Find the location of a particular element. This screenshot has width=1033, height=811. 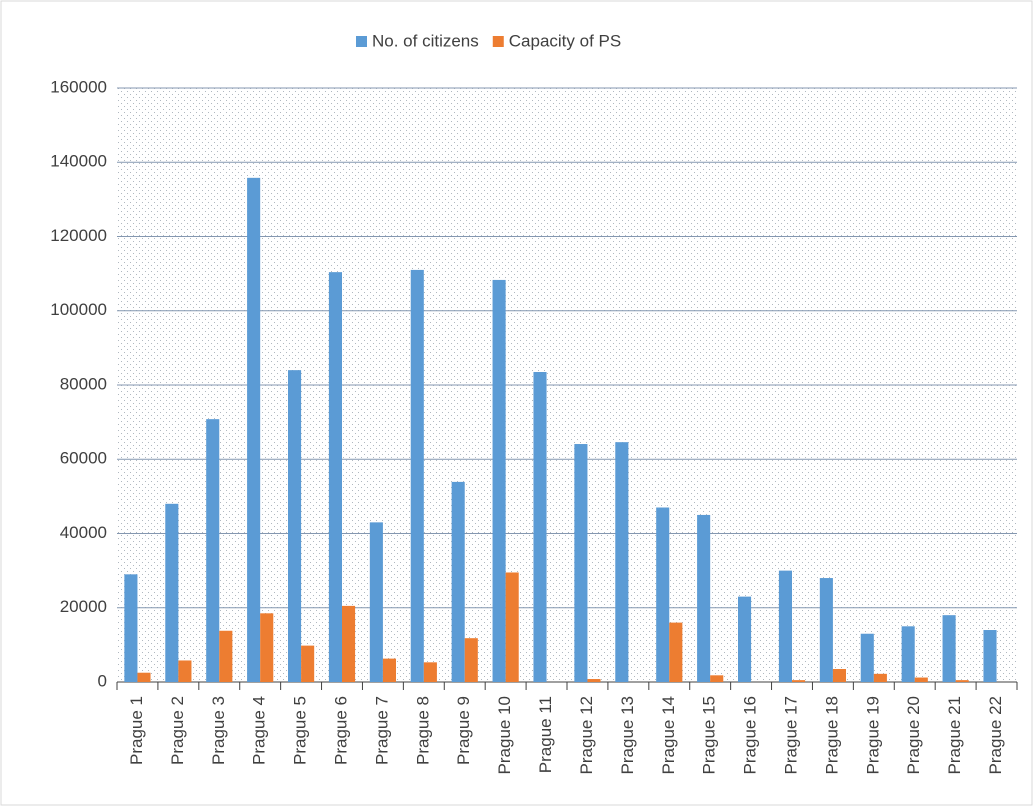

x-tick-label: Prague 19 is located at coordinates (872, 735).